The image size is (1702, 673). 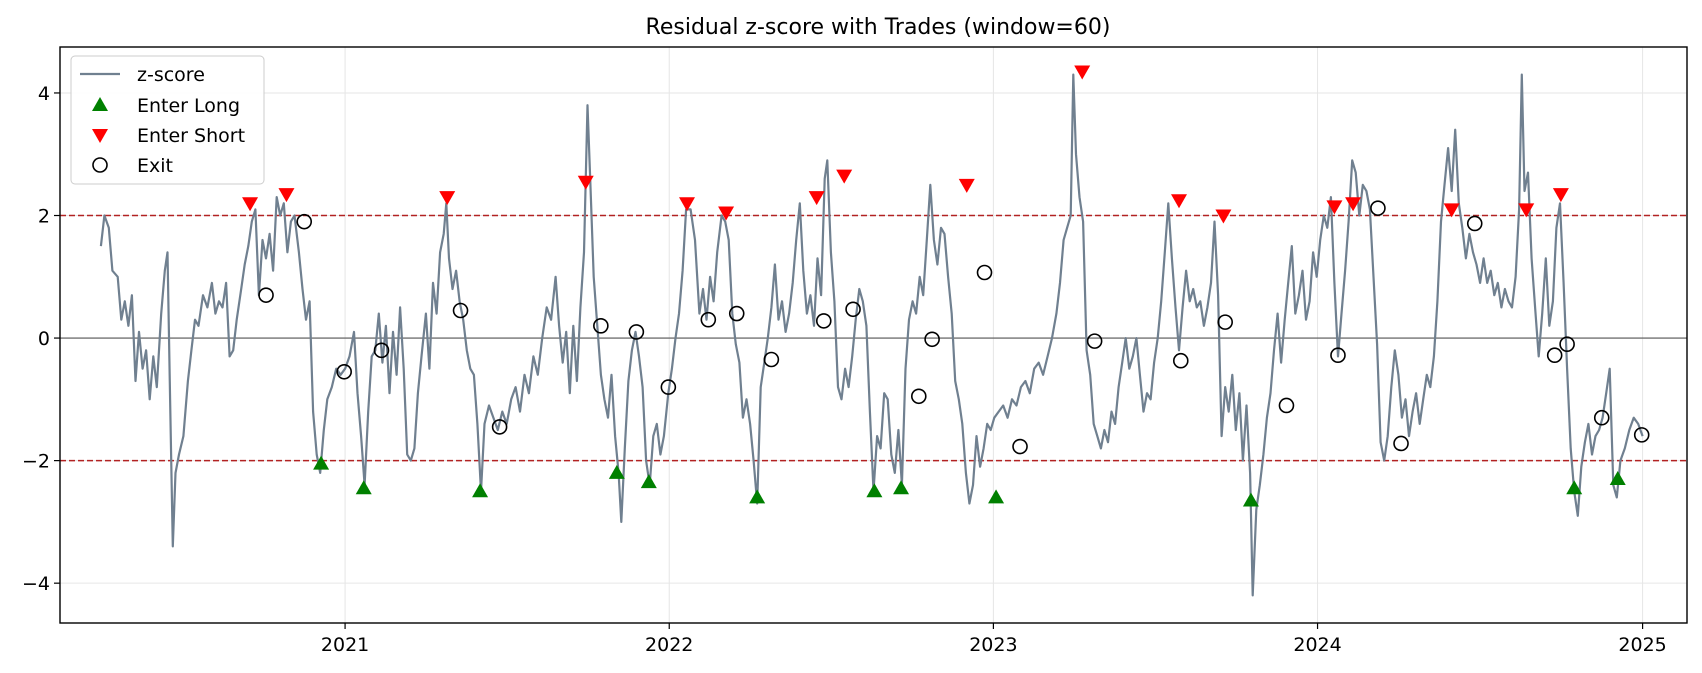 I want to click on x-tick-label: 2023, so click(x=993, y=645).